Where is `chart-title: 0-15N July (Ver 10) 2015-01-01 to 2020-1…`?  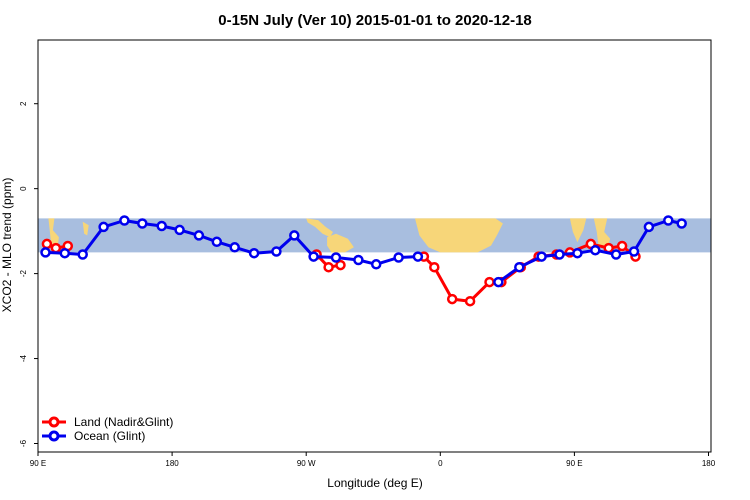
chart-title: 0-15N July (Ver 10) 2015-01-01 to 2020-1… is located at coordinates (375, 20).